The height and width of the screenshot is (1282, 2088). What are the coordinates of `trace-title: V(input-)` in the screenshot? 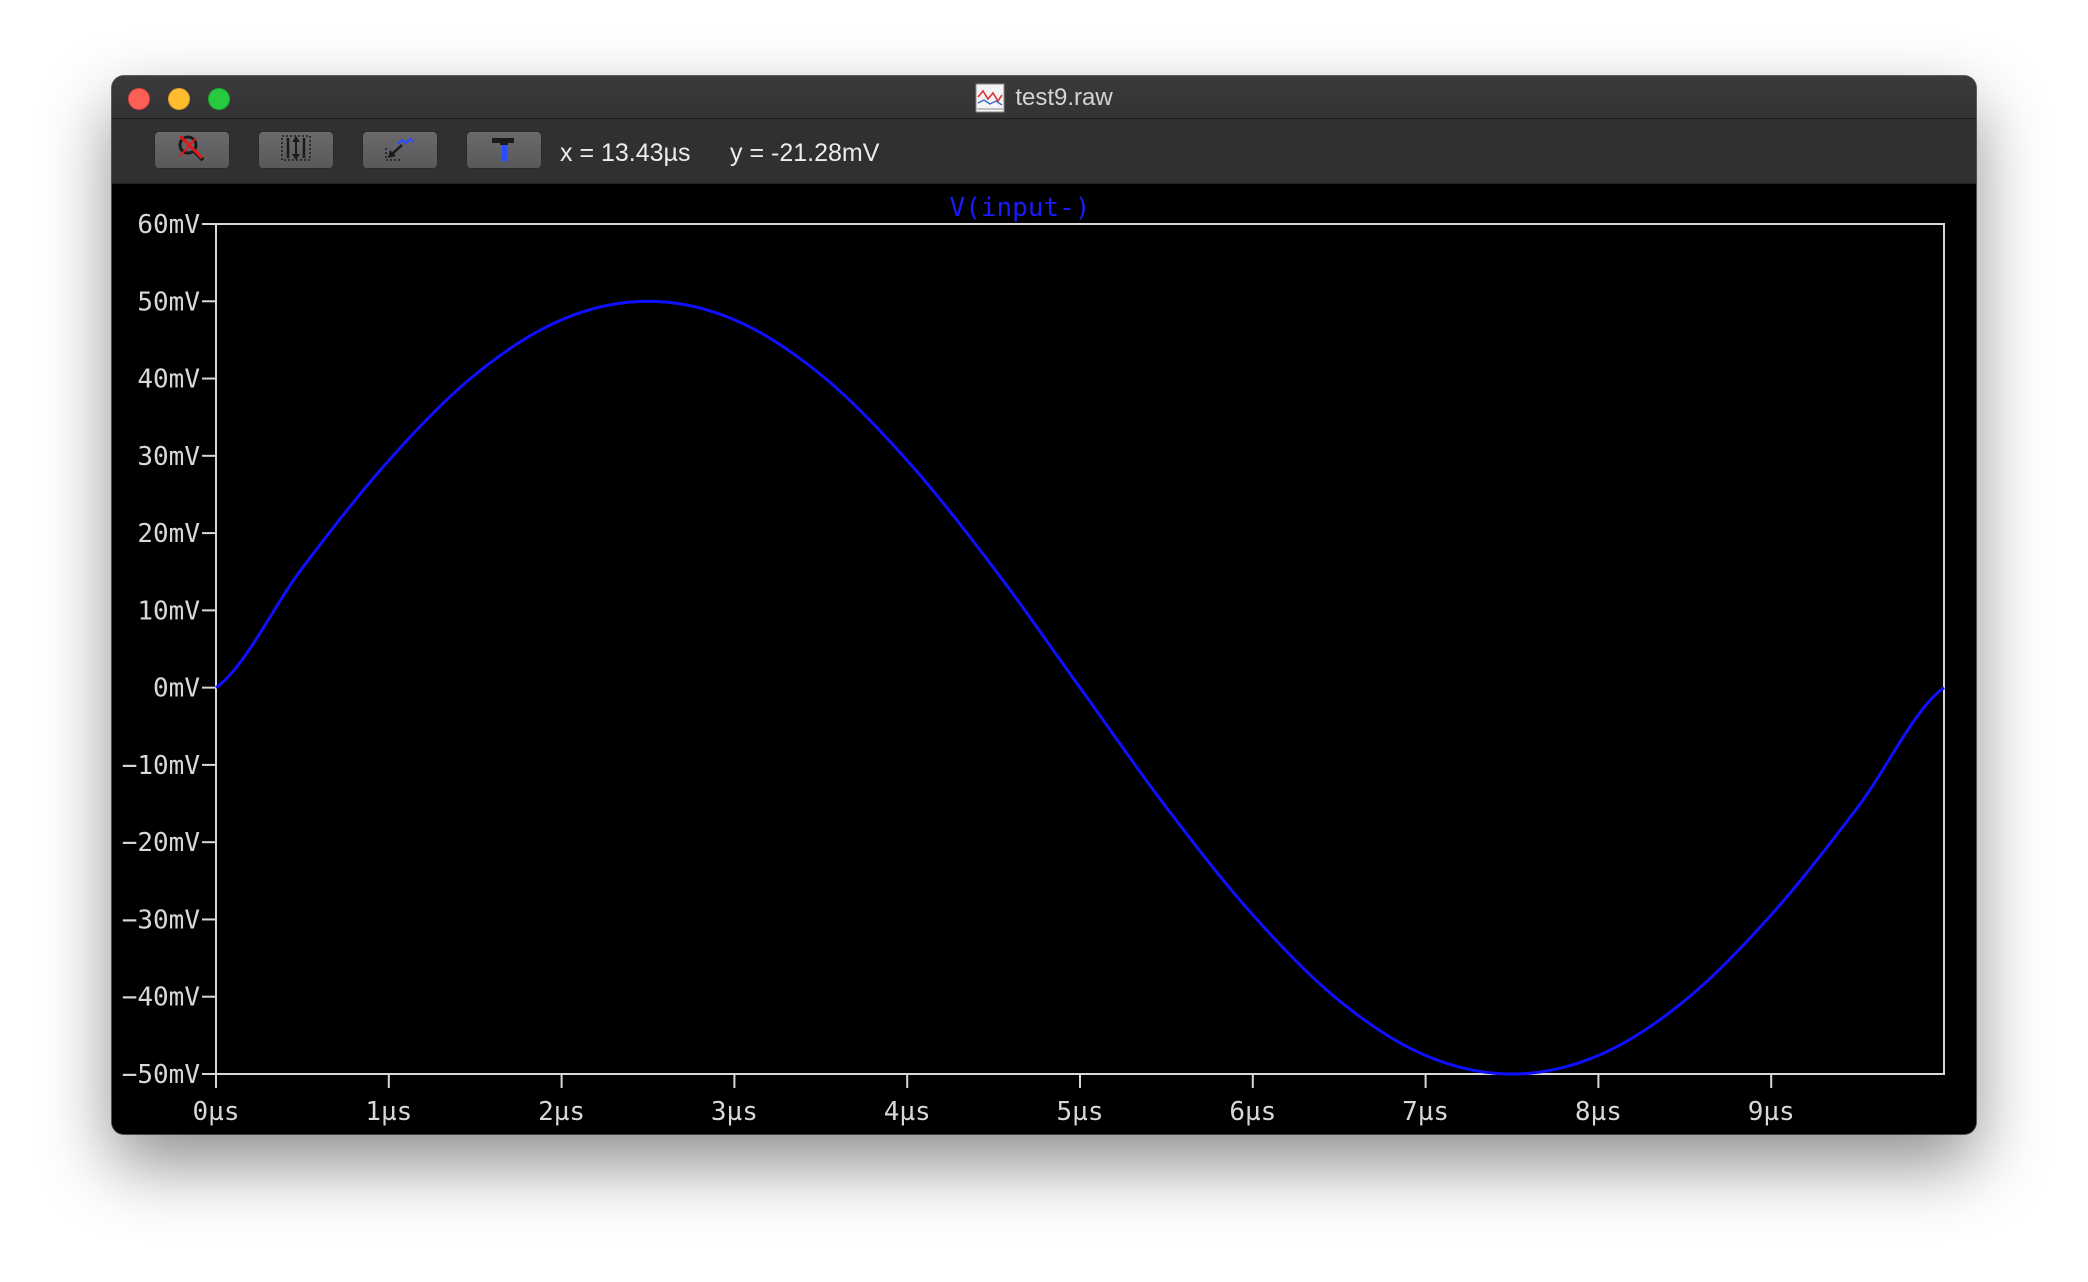 It's located at (1020, 208).